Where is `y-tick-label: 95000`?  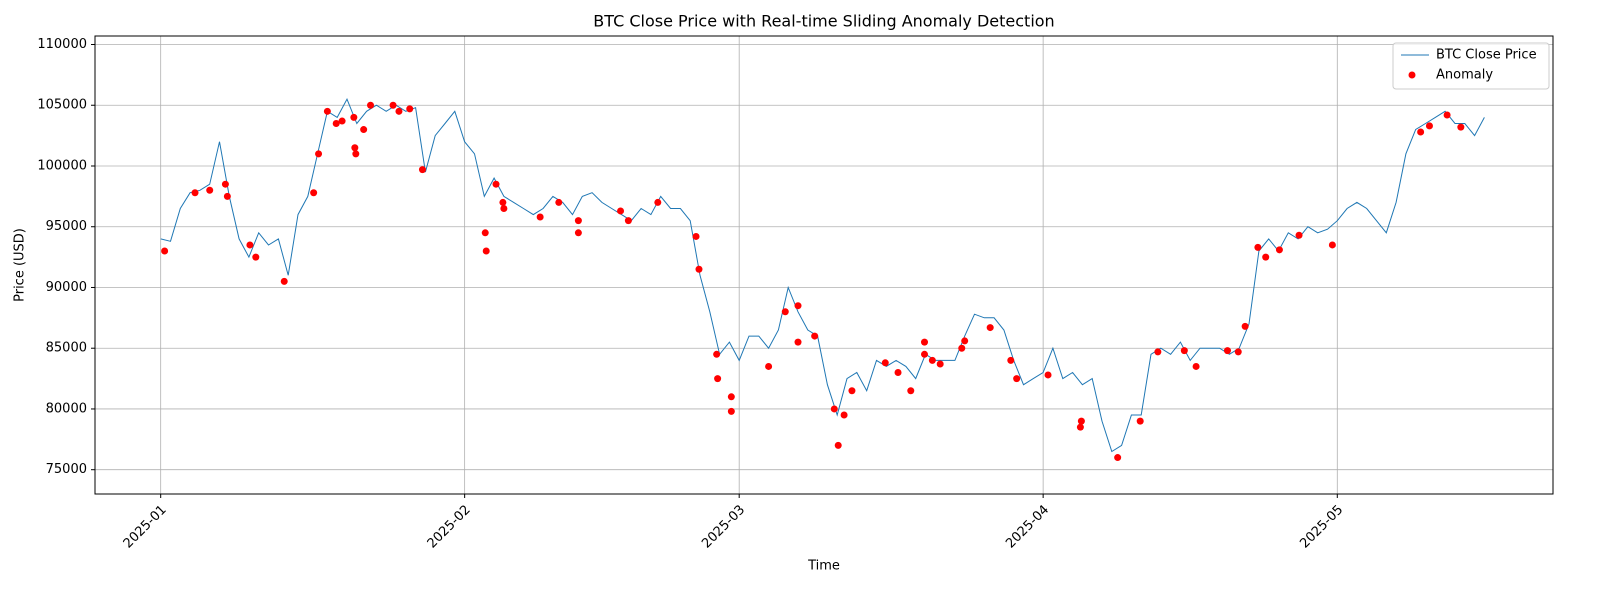 y-tick-label: 95000 is located at coordinates (66, 226).